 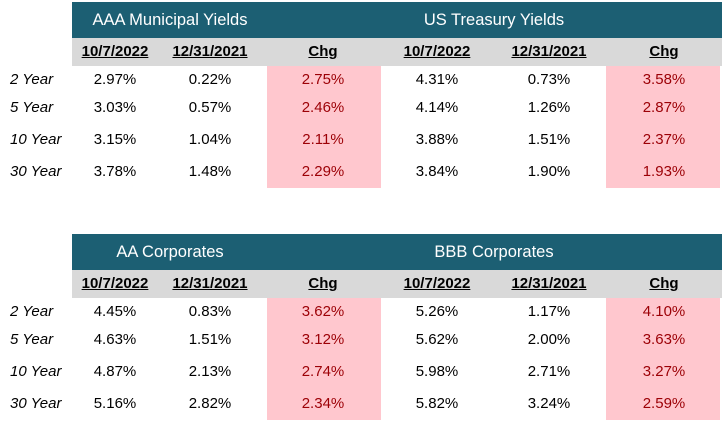 I want to click on yield-cell: 2.00%, so click(x=549, y=339).